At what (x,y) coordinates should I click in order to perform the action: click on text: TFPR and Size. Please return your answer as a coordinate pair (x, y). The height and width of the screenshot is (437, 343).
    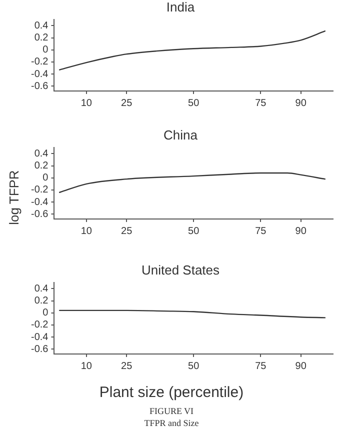
    Looking at the image, I should click on (171, 423).